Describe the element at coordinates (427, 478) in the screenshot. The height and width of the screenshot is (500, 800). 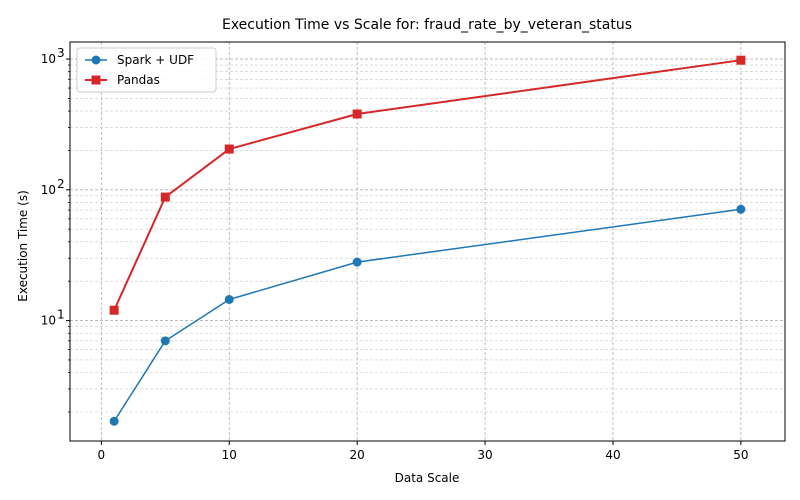
I see `x-axis-label: Data Scale` at that location.